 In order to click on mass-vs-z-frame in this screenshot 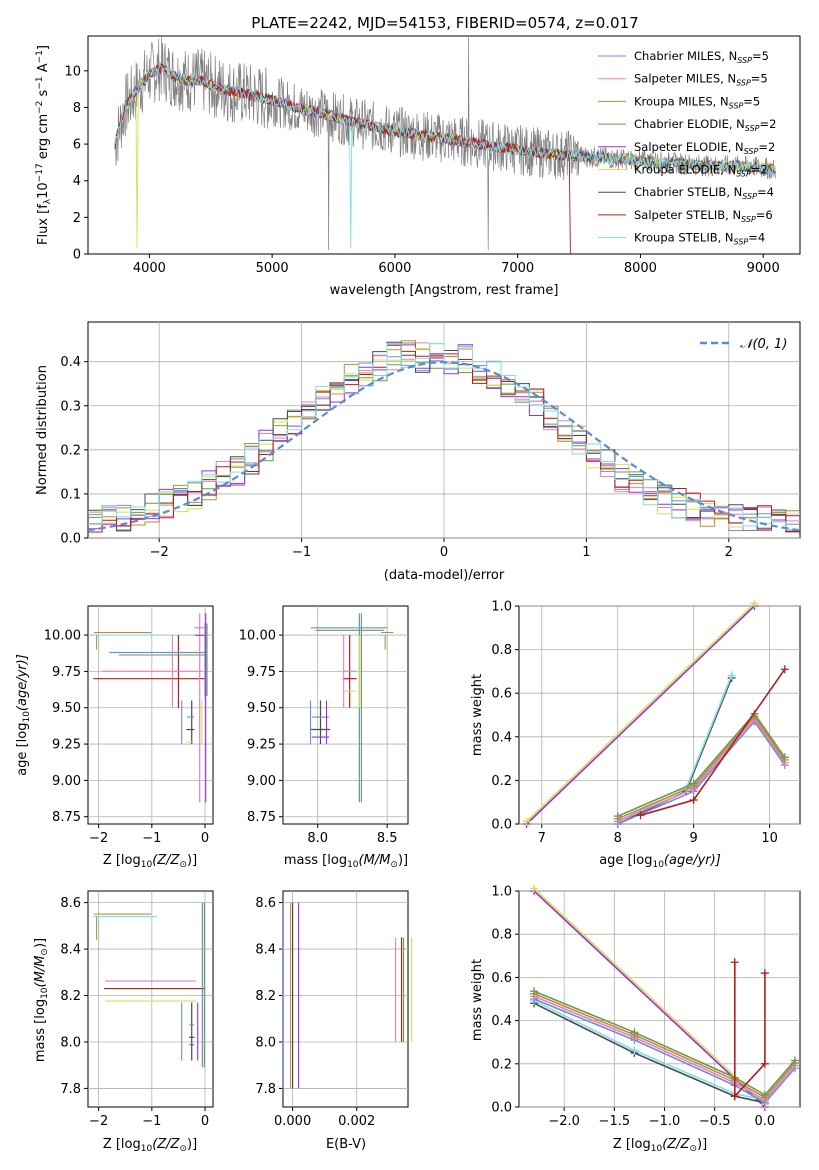, I will do `click(150, 999)`.